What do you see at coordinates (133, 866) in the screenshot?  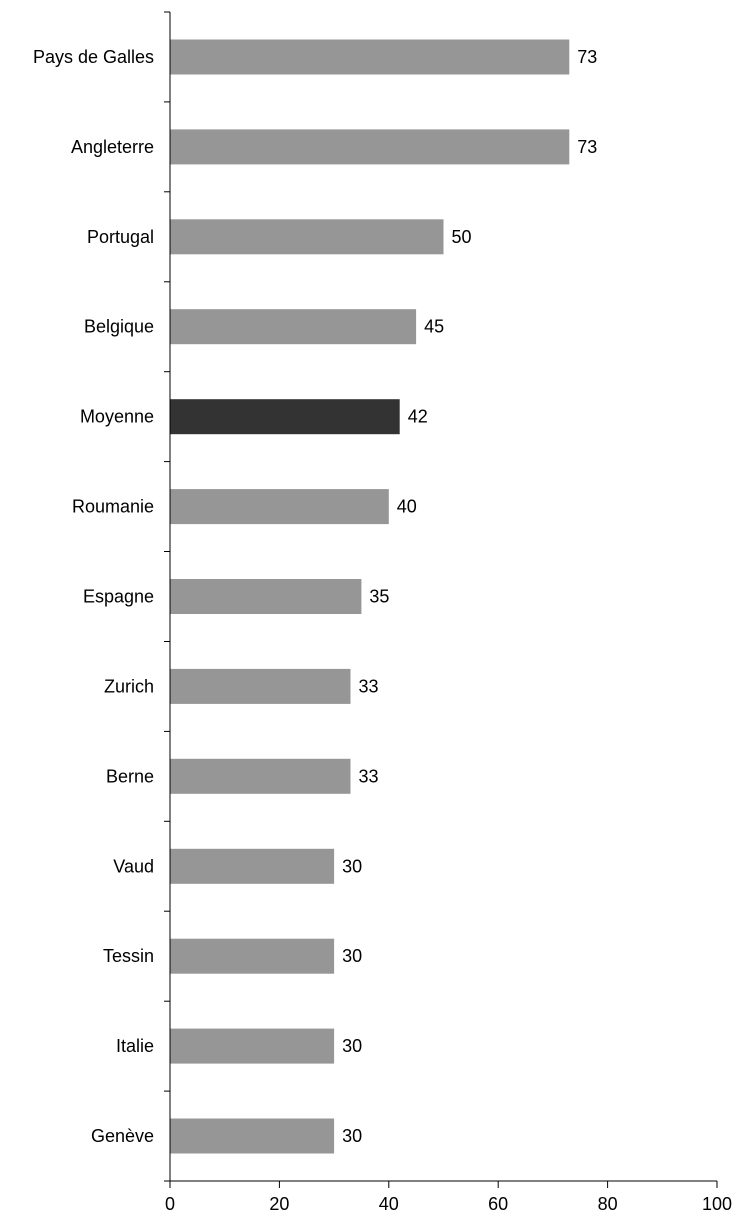 I see `category-label: Vaud` at bounding box center [133, 866].